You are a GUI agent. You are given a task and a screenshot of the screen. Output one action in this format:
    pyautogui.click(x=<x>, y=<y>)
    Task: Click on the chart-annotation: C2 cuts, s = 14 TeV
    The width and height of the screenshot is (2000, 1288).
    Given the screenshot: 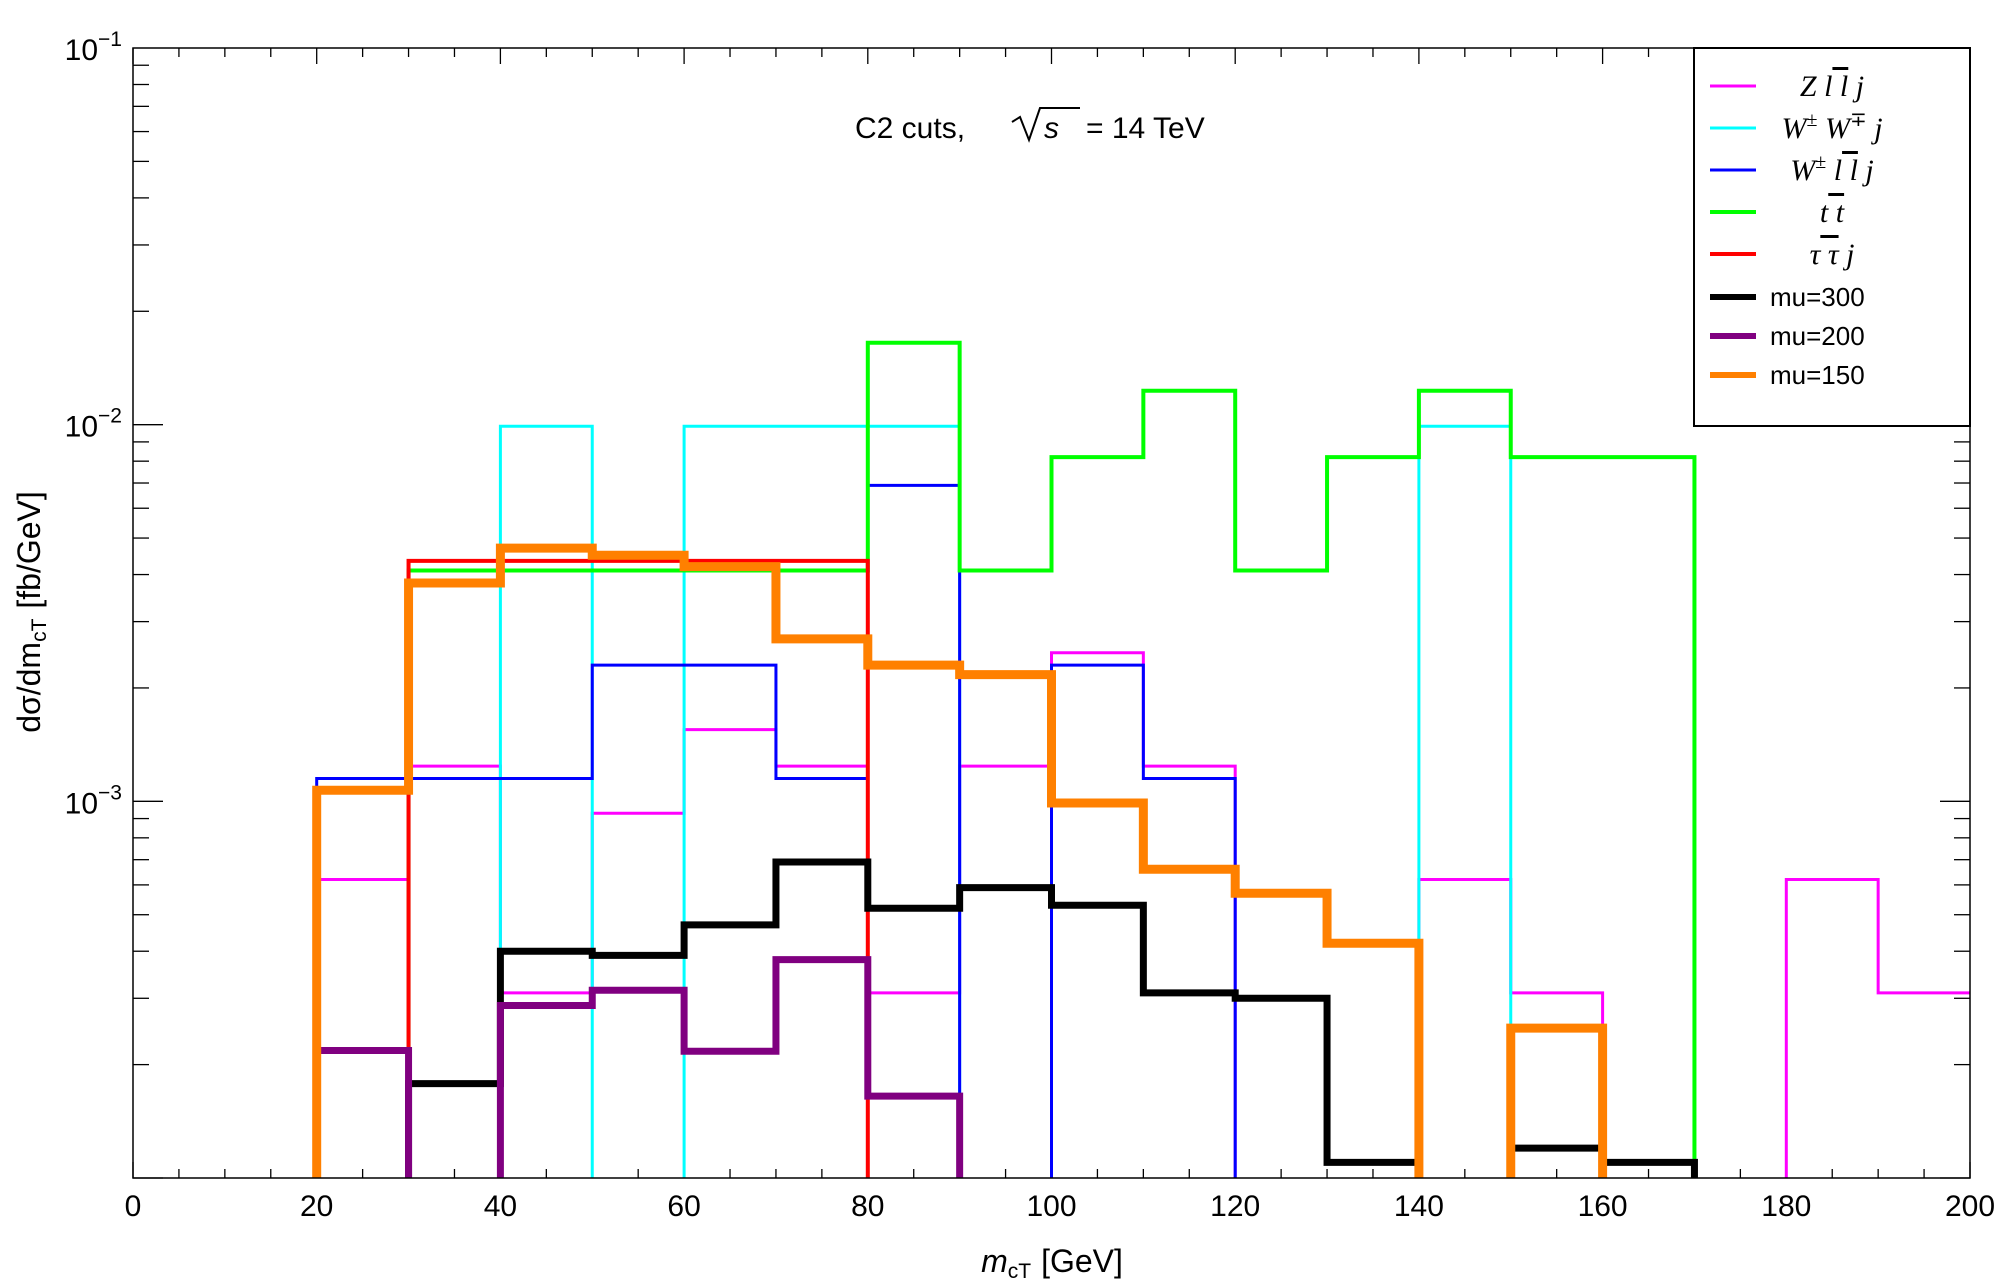 What is the action you would take?
    pyautogui.click(x=1030, y=126)
    